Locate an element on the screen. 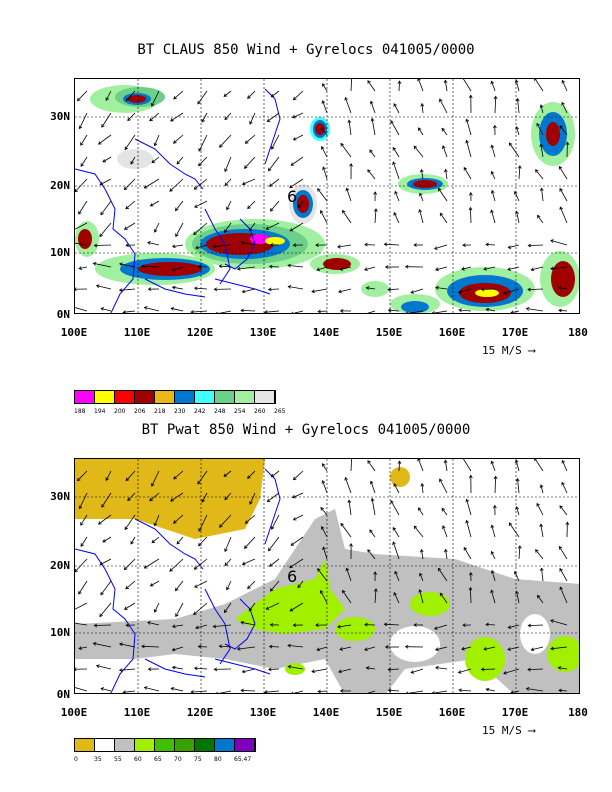 This screenshot has height=792, width=612. colorbar-swatch is located at coordinates (125, 397).